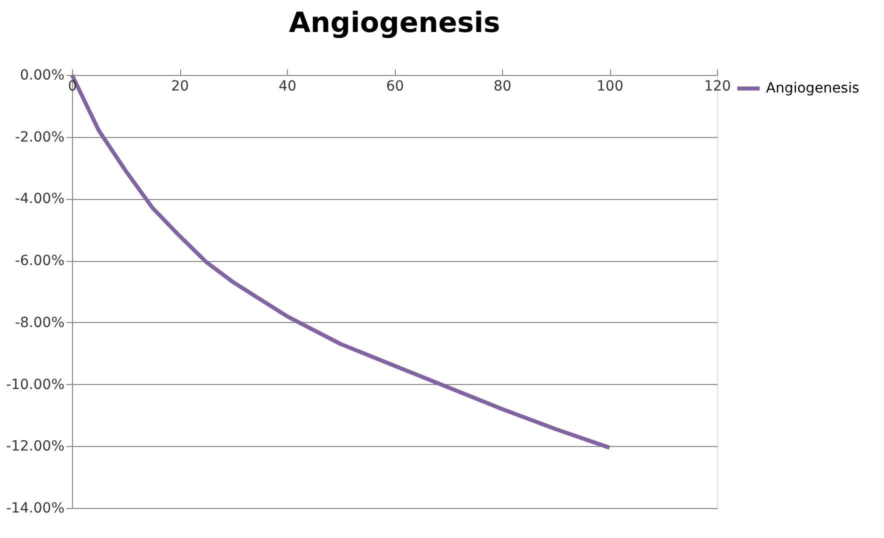  What do you see at coordinates (717, 86) in the screenshot?
I see `x-tick-label: 120` at bounding box center [717, 86].